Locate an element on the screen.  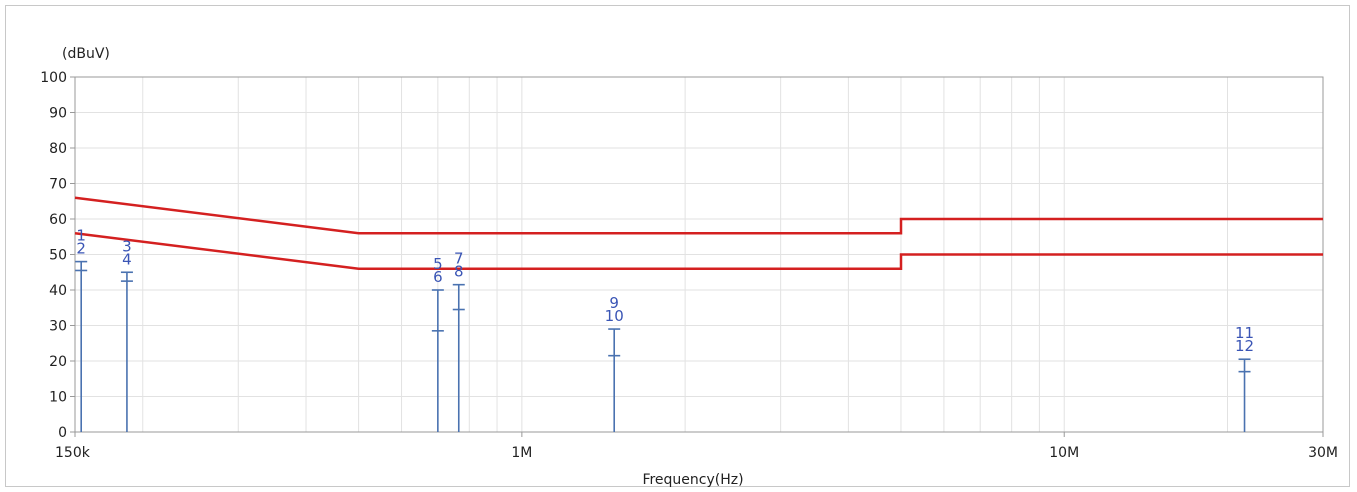
y-tick-label: 0 is located at coordinates (62, 433).